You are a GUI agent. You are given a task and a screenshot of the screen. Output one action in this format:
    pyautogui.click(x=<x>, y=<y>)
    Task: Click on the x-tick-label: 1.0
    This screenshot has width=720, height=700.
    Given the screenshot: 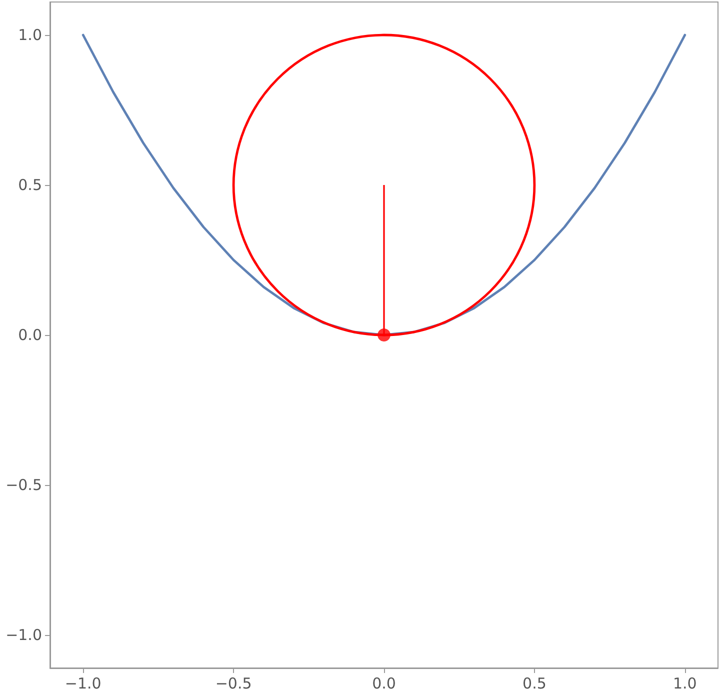 What is the action you would take?
    pyautogui.click(x=684, y=683)
    